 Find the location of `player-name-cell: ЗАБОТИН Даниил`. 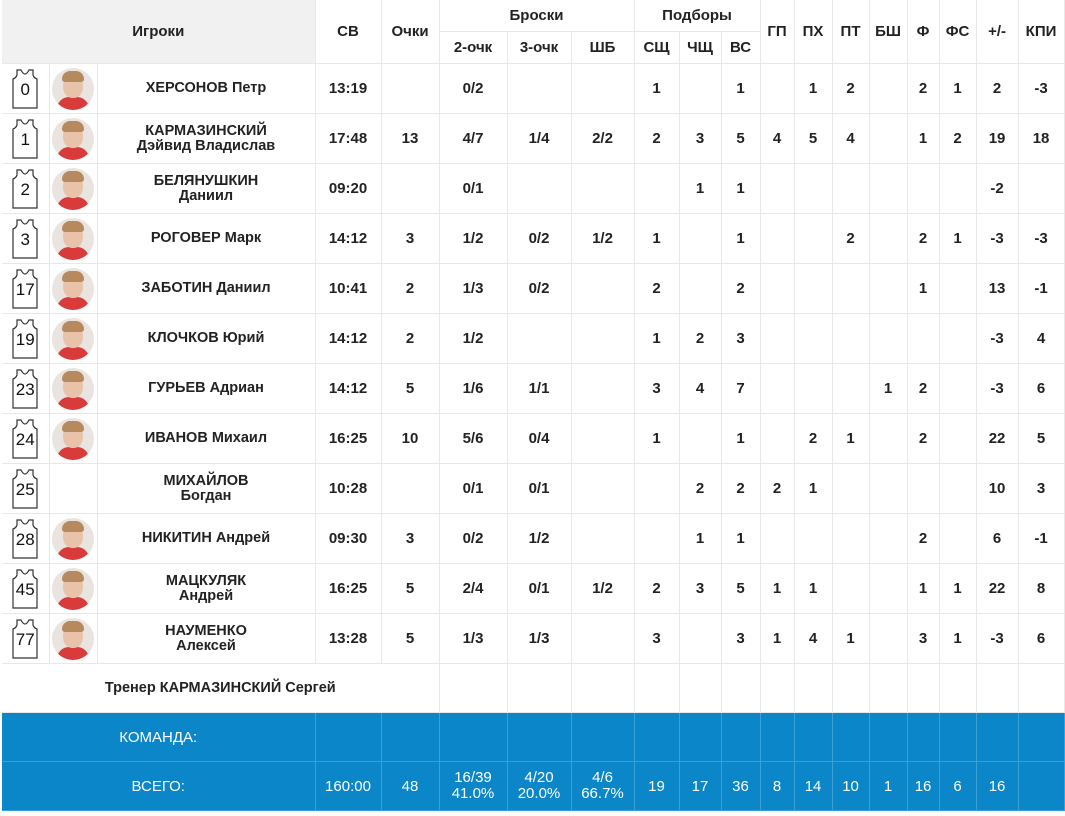

player-name-cell: ЗАБОТИН Даниил is located at coordinates (206, 288).